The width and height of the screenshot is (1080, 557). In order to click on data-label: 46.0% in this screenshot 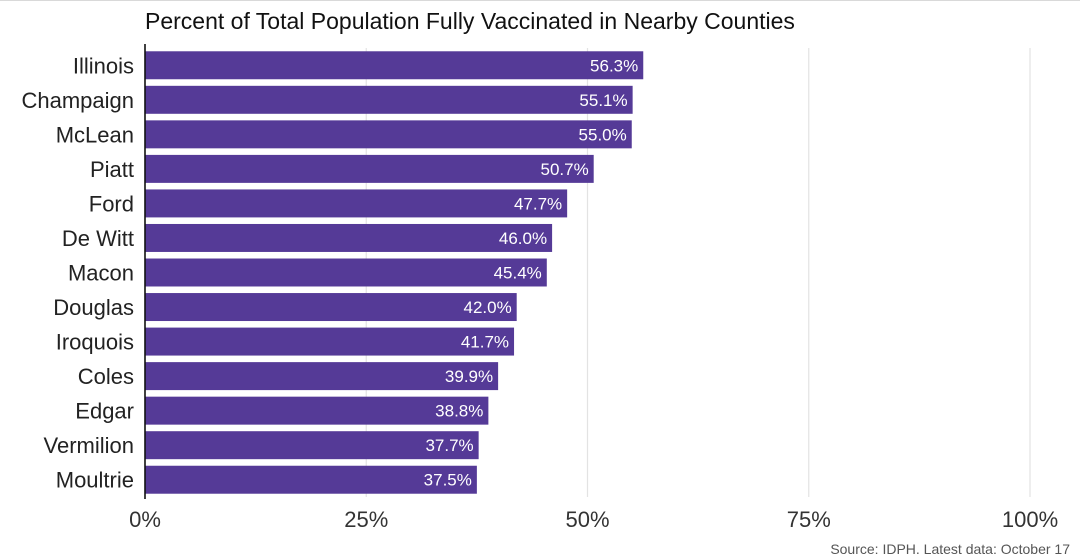, I will do `click(523, 238)`.